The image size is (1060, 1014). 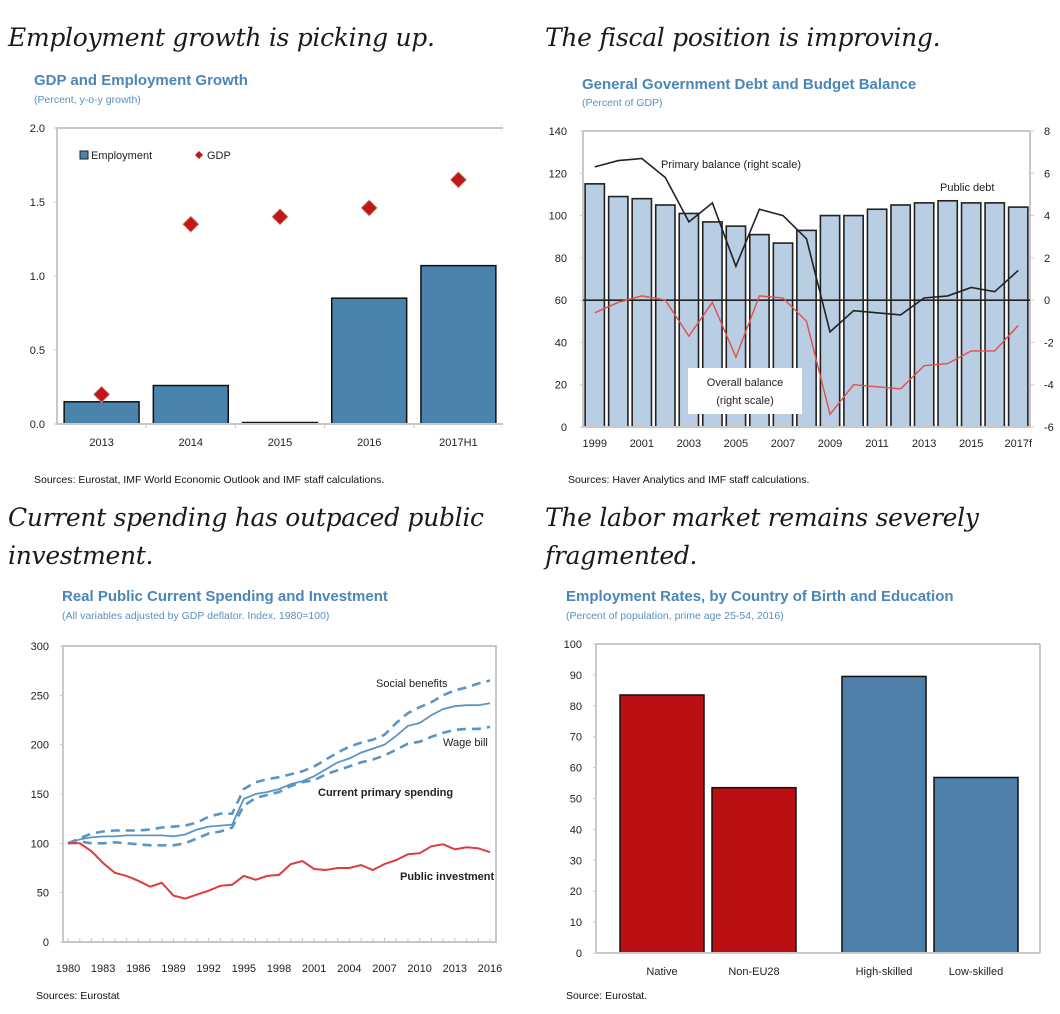 What do you see at coordinates (877, 444) in the screenshot?
I see `x-tick-label: 2011` at bounding box center [877, 444].